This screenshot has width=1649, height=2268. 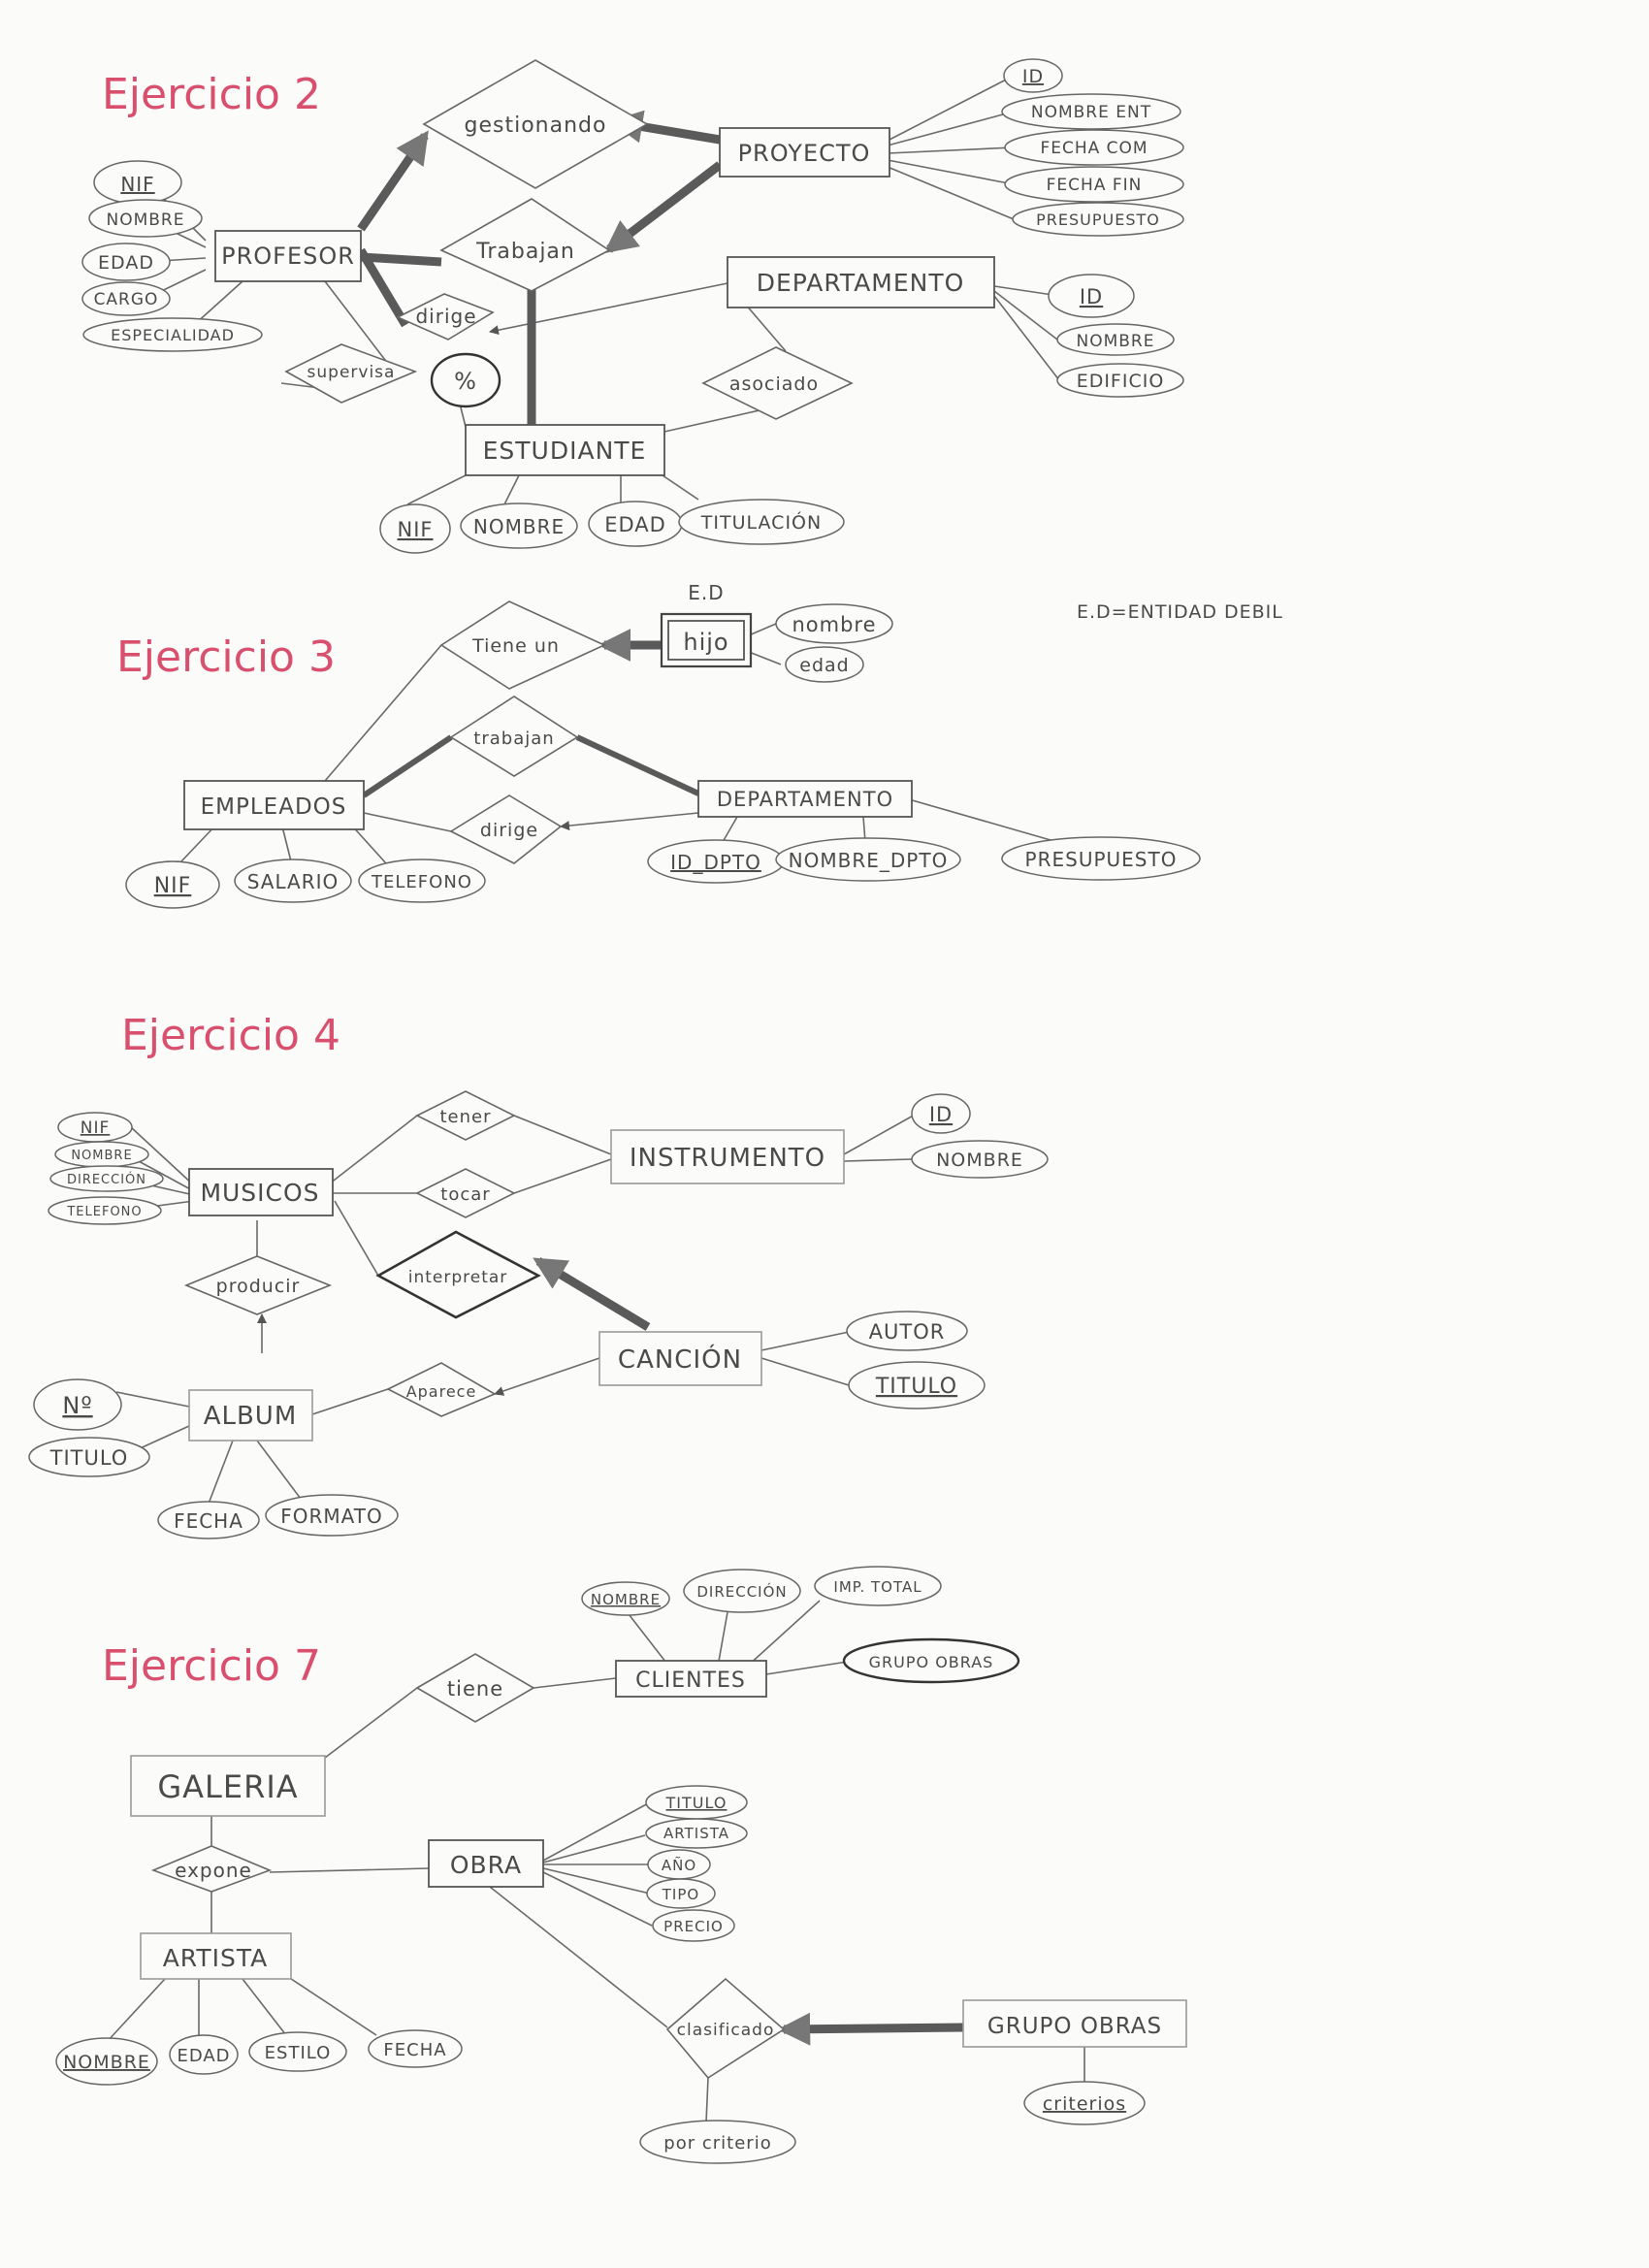 What do you see at coordinates (441, 1389) in the screenshot?
I see `relation-aparece` at bounding box center [441, 1389].